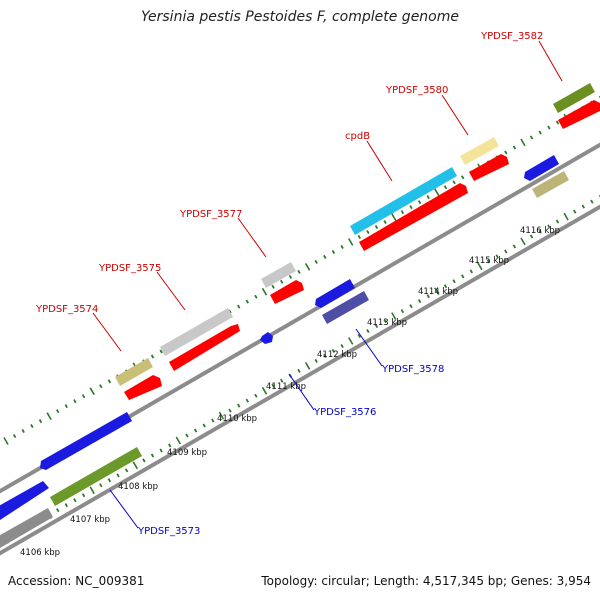  I want to click on label-YPDSF_3573: YPDSF_3573, so click(168, 531).